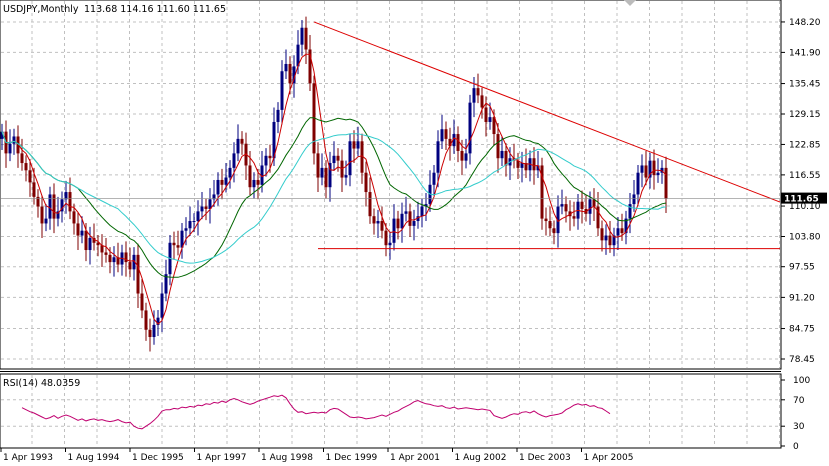 The image size is (829, 466). I want to click on price-tick-label: 148.20, so click(805, 23).